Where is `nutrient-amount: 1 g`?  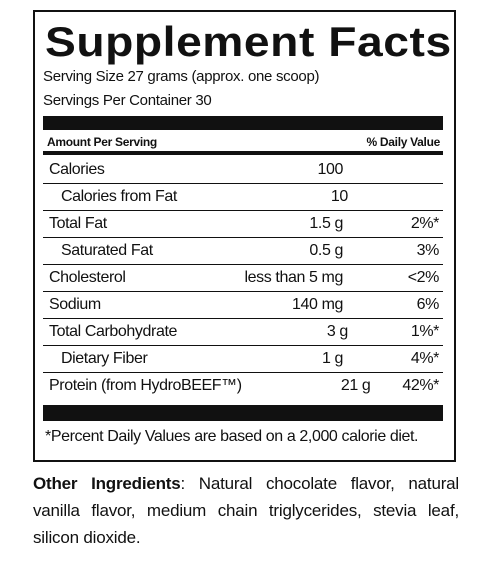
nutrient-amount: 1 g is located at coordinates (332, 358).